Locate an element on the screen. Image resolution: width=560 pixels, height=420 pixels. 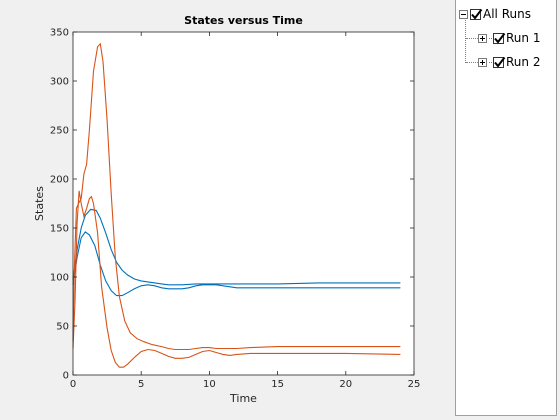
tree-node-all-runs: All Runs is located at coordinates (495, 14).